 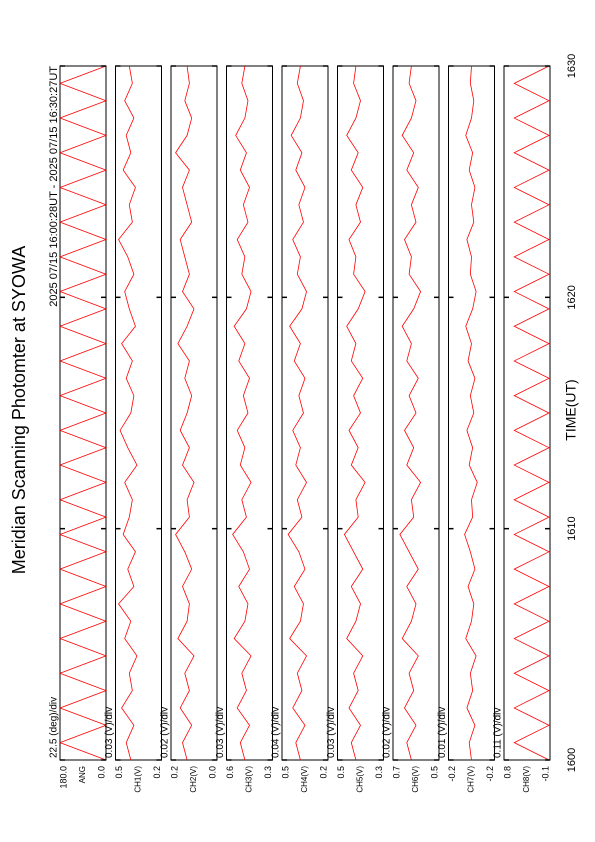 What do you see at coordinates (572, 297) in the screenshot?
I see `x-tick-label: 1620` at bounding box center [572, 297].